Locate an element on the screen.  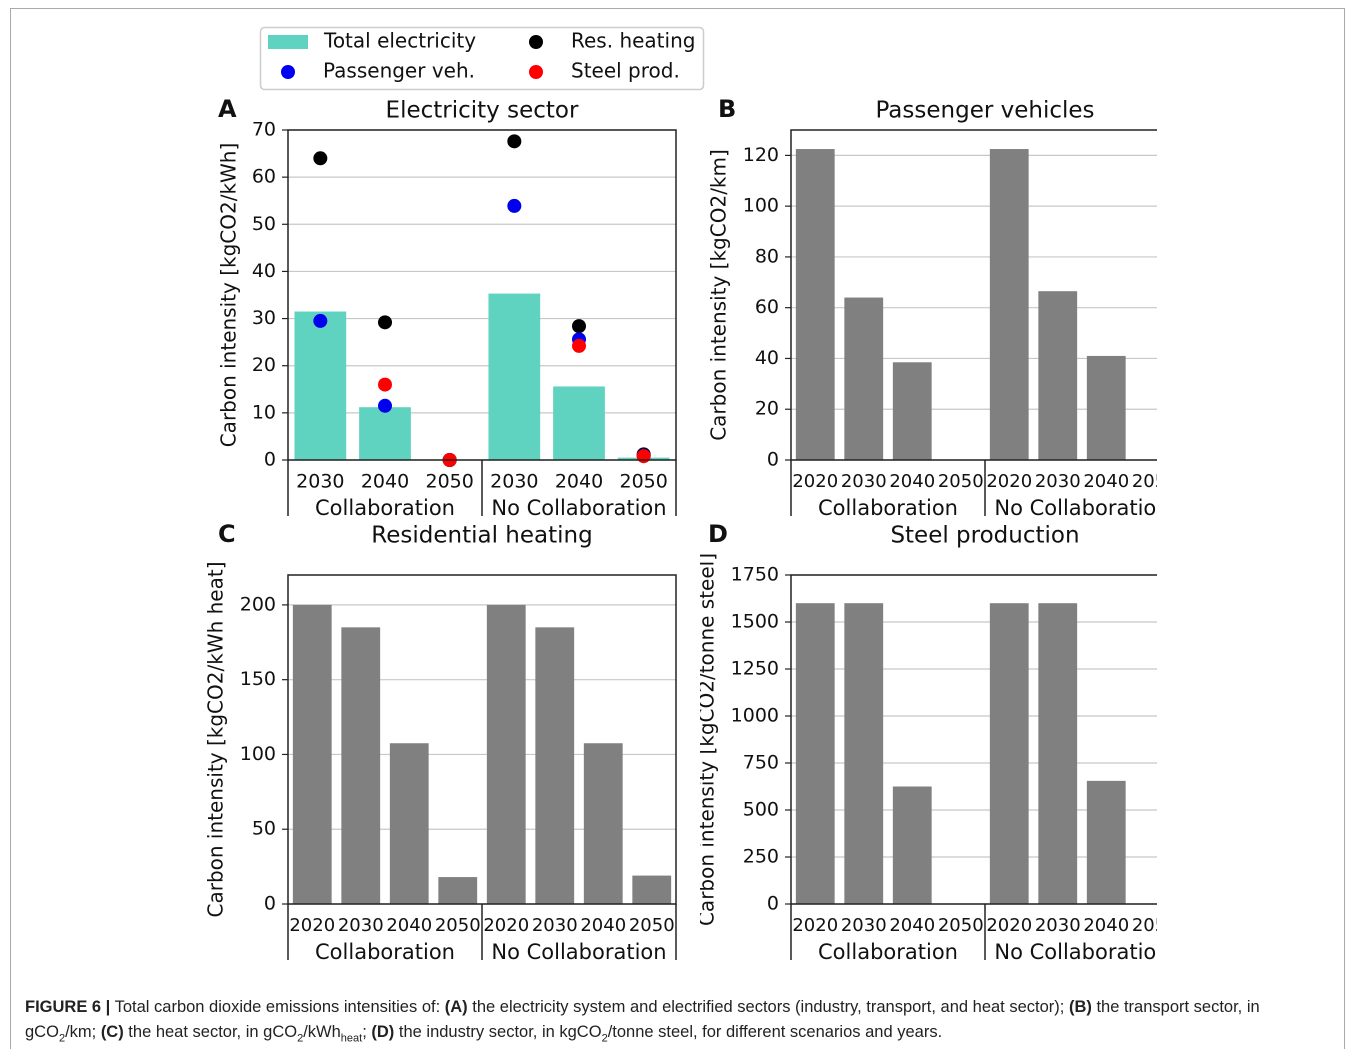
y-axis-label: Carbon intensity [kgCO2/kWh] is located at coordinates (229, 295).